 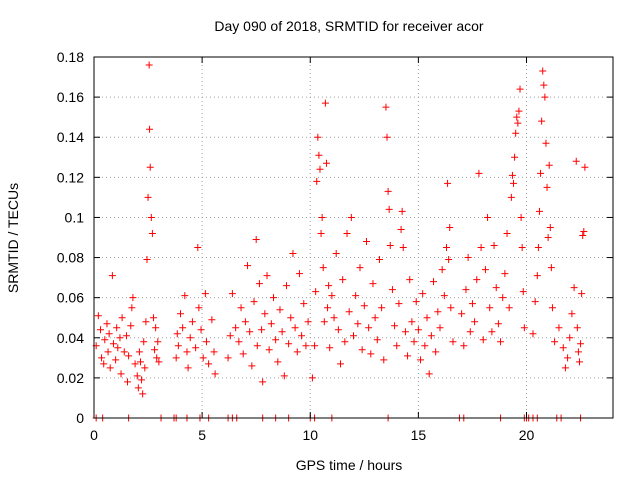 What do you see at coordinates (70, 378) in the screenshot?
I see `y-tick-label: 0.02` at bounding box center [70, 378].